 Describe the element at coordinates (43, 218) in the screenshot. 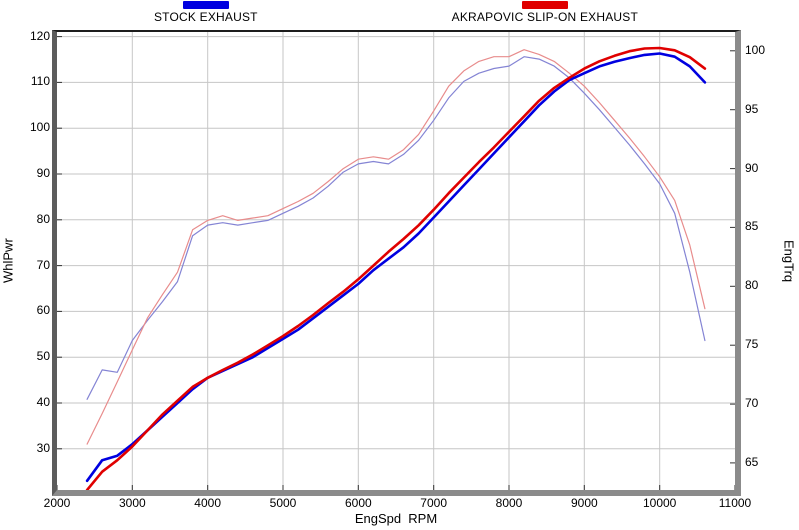

I see `y-left-tick-80: 80` at that location.